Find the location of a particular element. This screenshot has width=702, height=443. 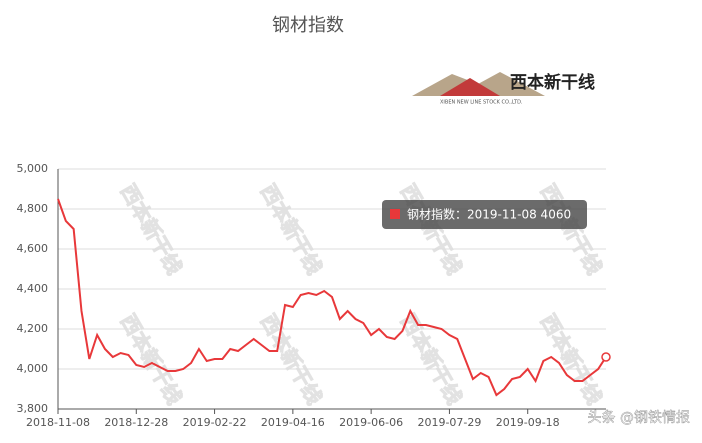

tooltip-text: 钢材指数：2019-11-08 4060 is located at coordinates (489, 214).